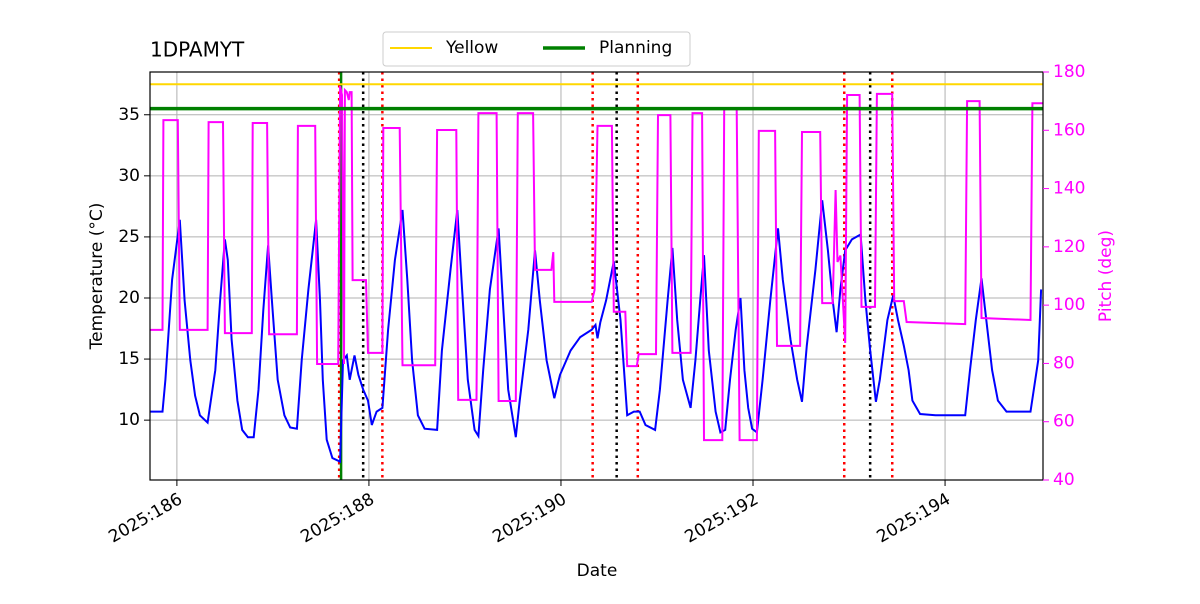  What do you see at coordinates (129, 176) in the screenshot?
I see `y-tick-label: 30` at bounding box center [129, 176].